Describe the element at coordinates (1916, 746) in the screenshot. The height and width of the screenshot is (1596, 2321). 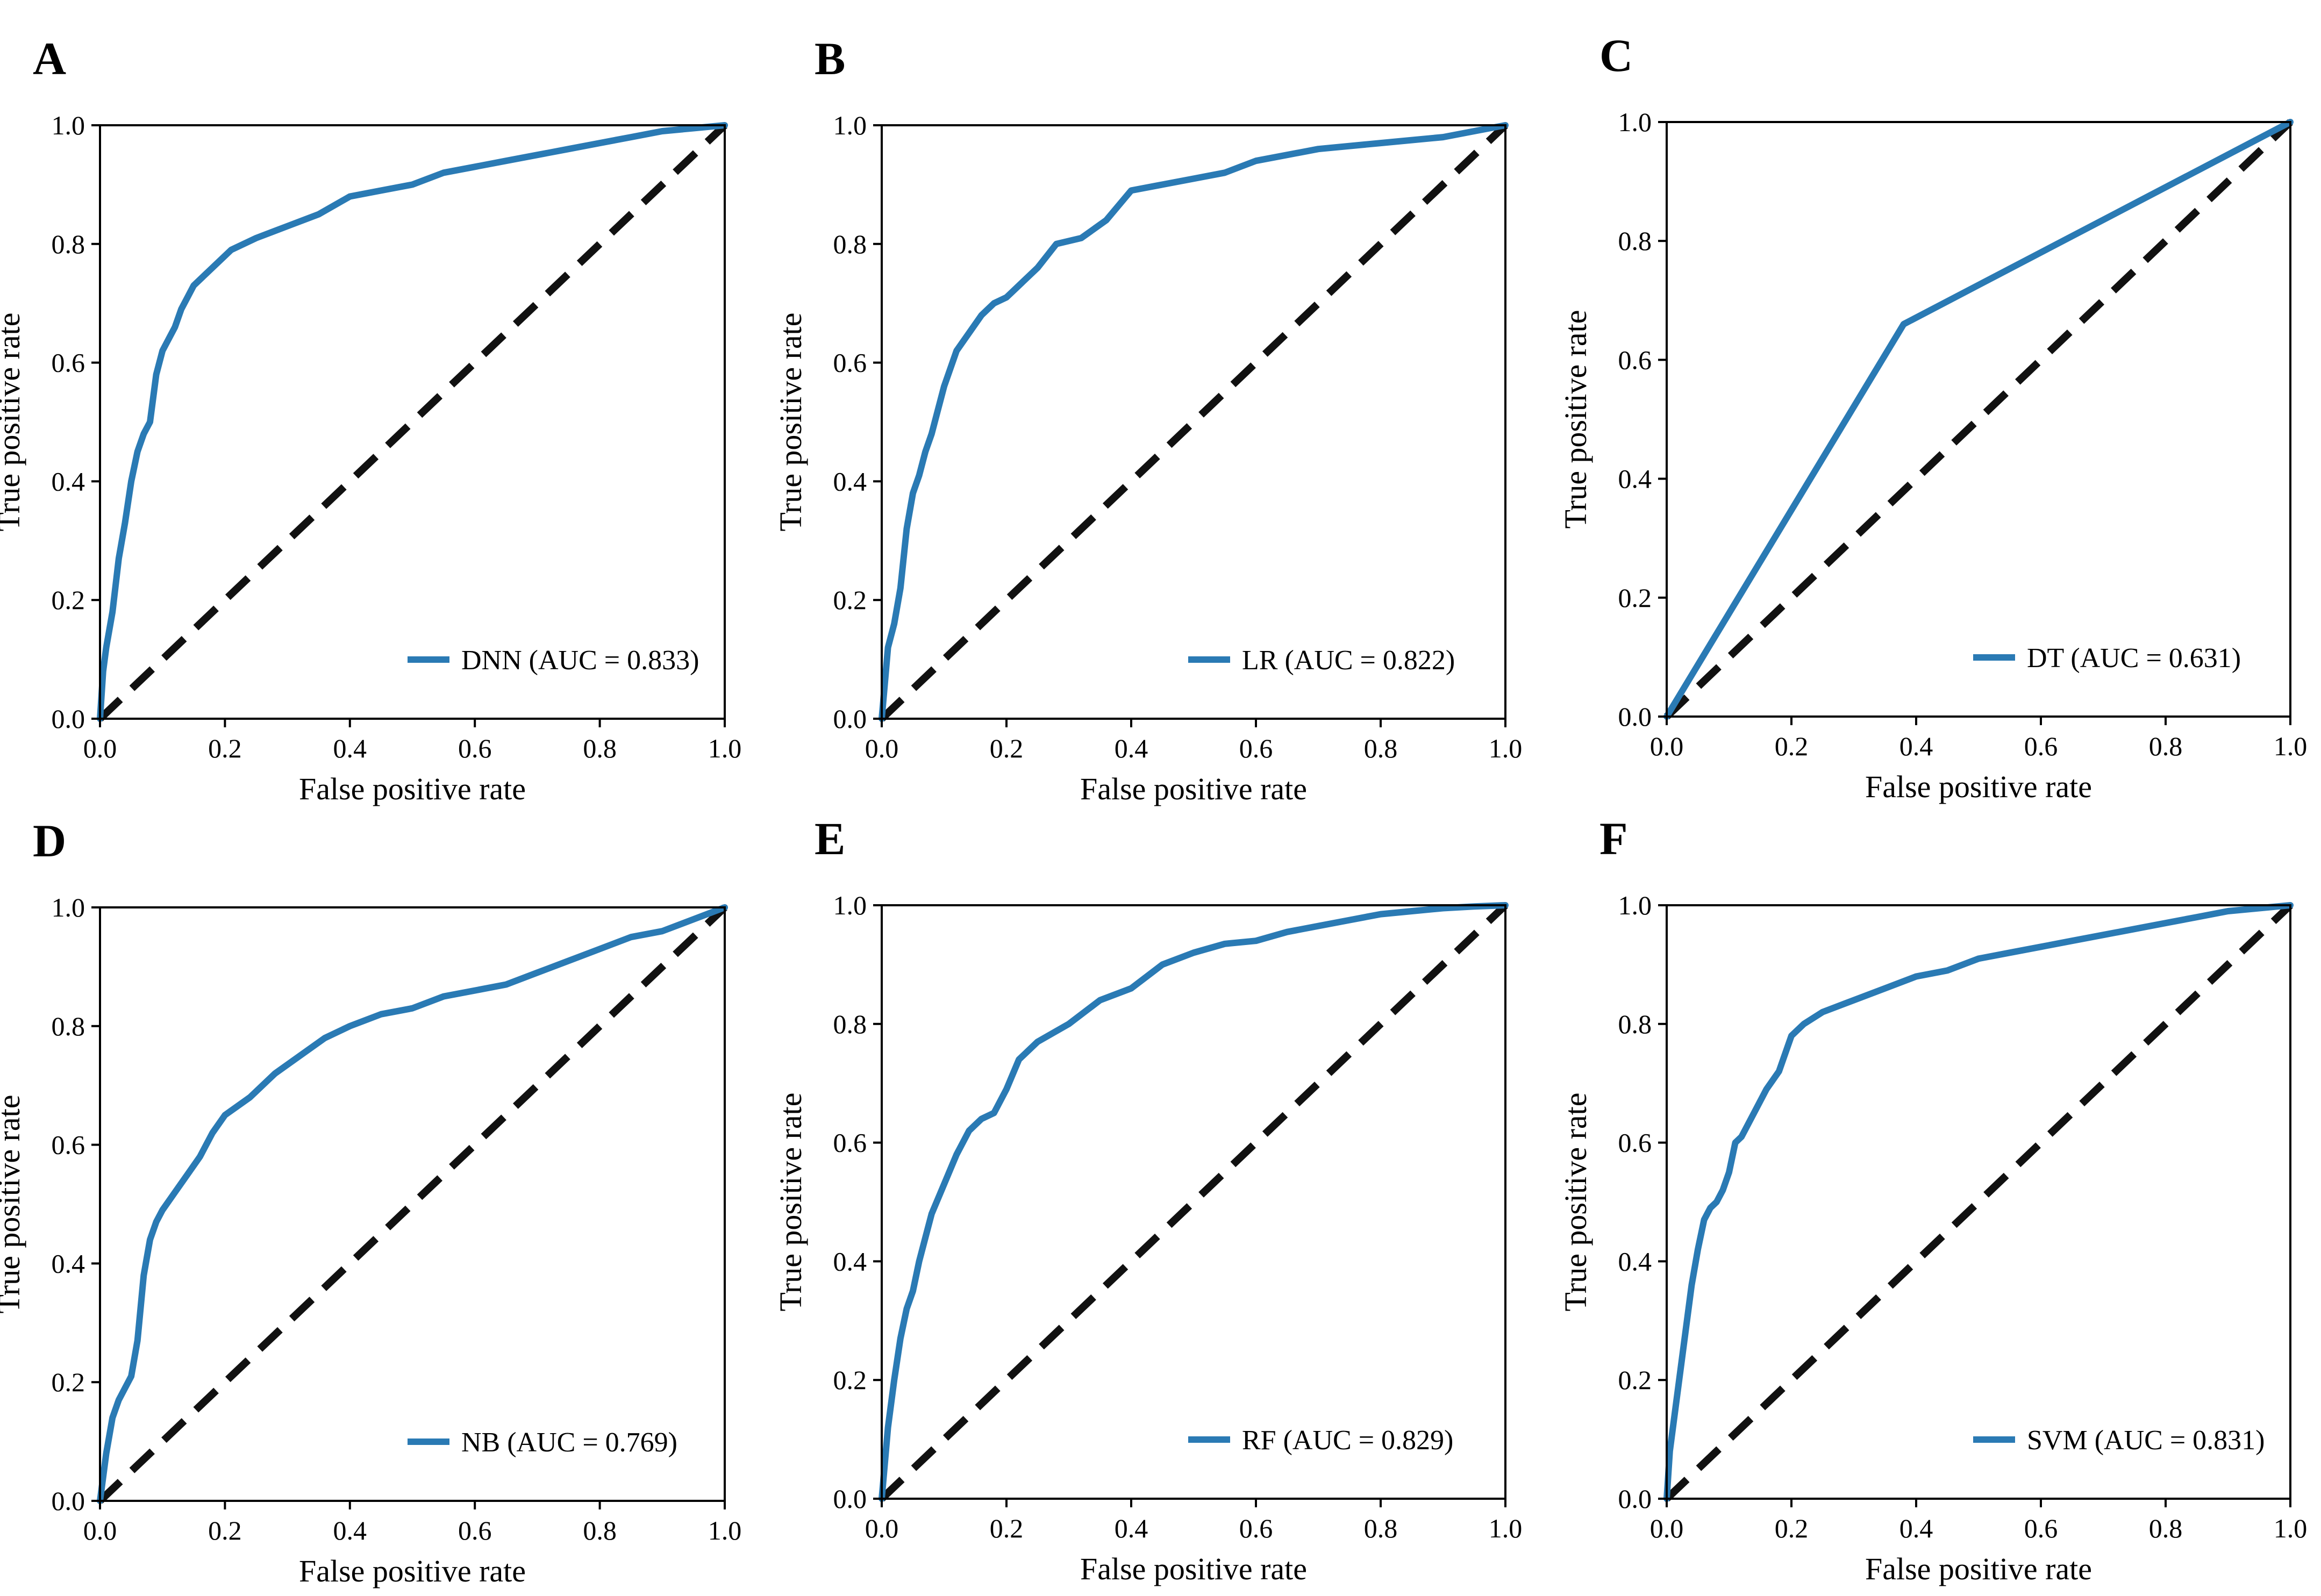
I see `panel-c-xtick-label: 0.4` at that location.